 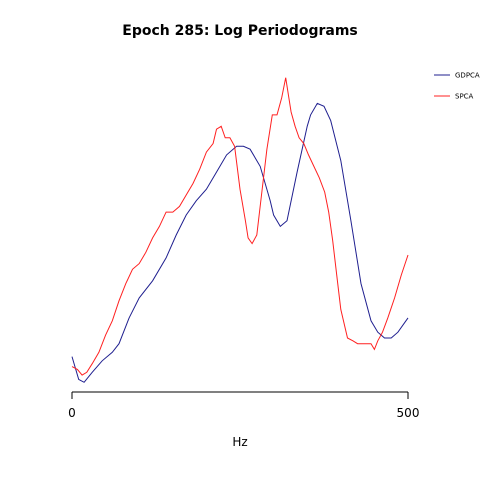 I want to click on x-ticks: 0 500, so click(x=243, y=406).